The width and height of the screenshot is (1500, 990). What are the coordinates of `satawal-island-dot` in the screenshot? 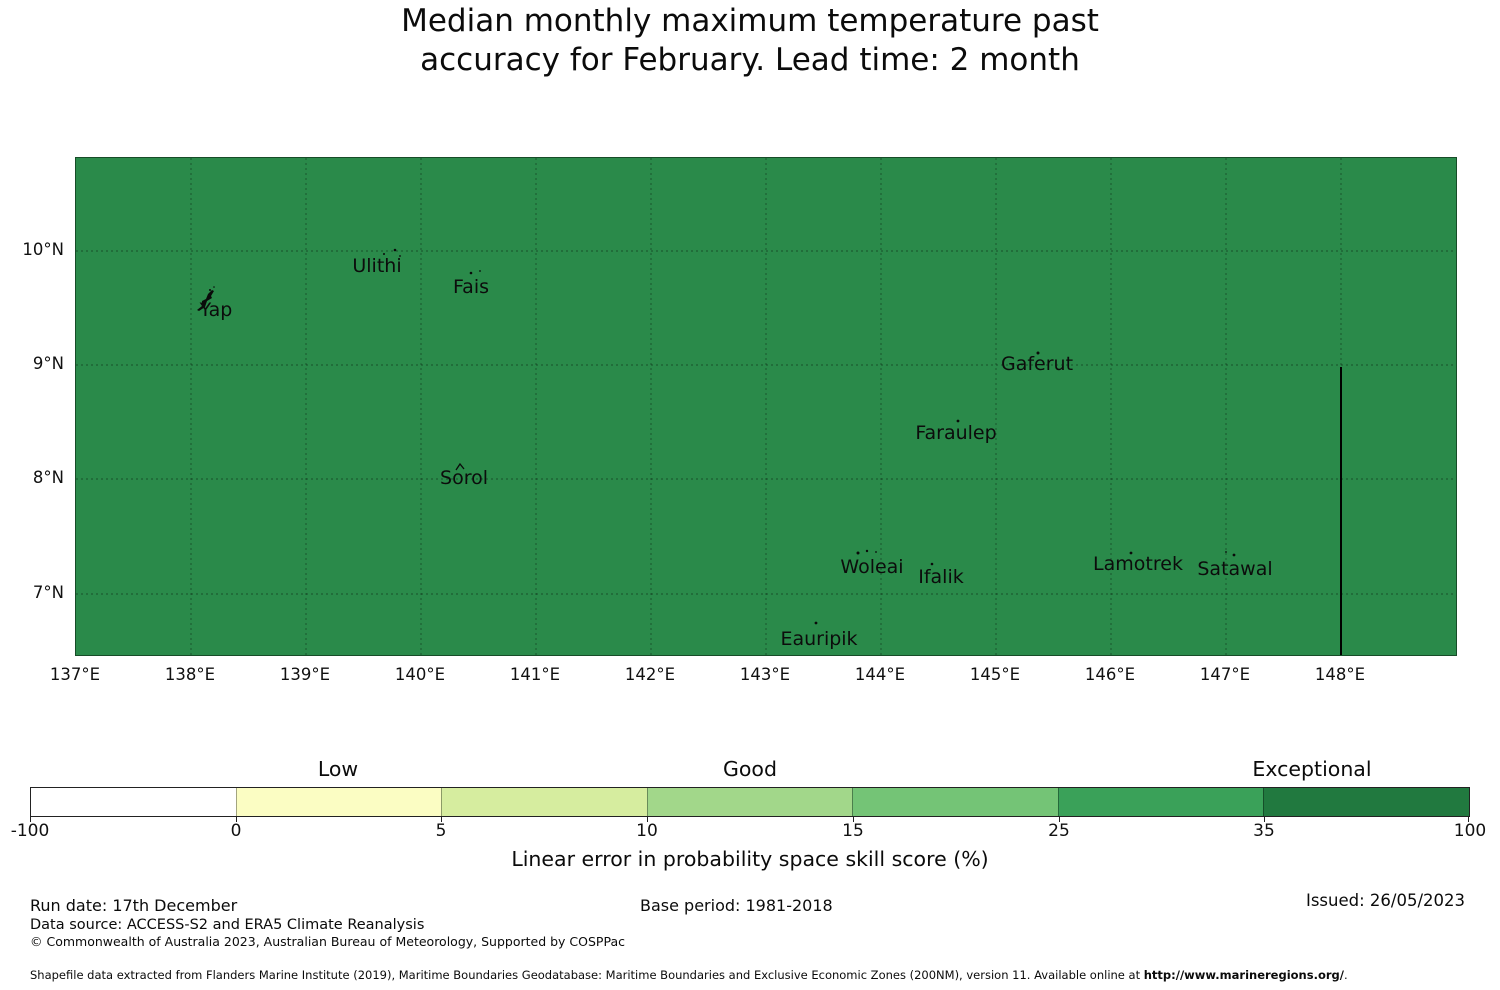 It's located at (1234, 555).